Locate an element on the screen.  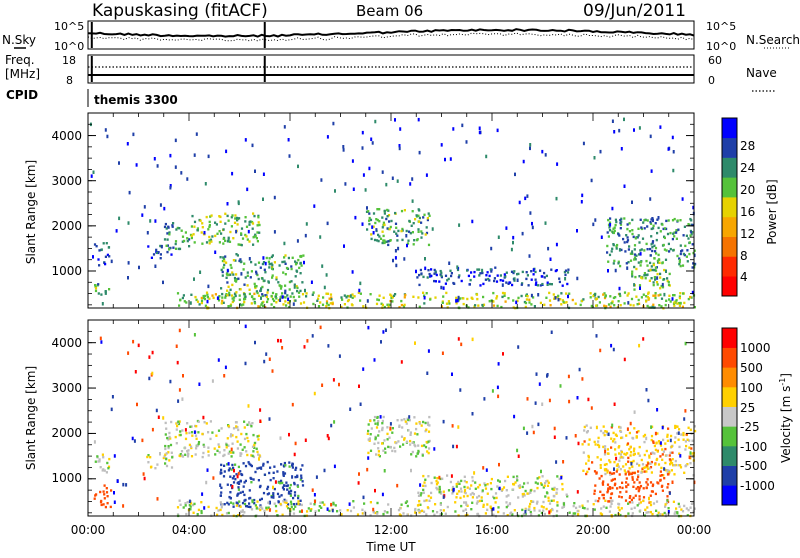
velocity-cb-tick-m1000: -1000 is located at coordinates (757, 486).